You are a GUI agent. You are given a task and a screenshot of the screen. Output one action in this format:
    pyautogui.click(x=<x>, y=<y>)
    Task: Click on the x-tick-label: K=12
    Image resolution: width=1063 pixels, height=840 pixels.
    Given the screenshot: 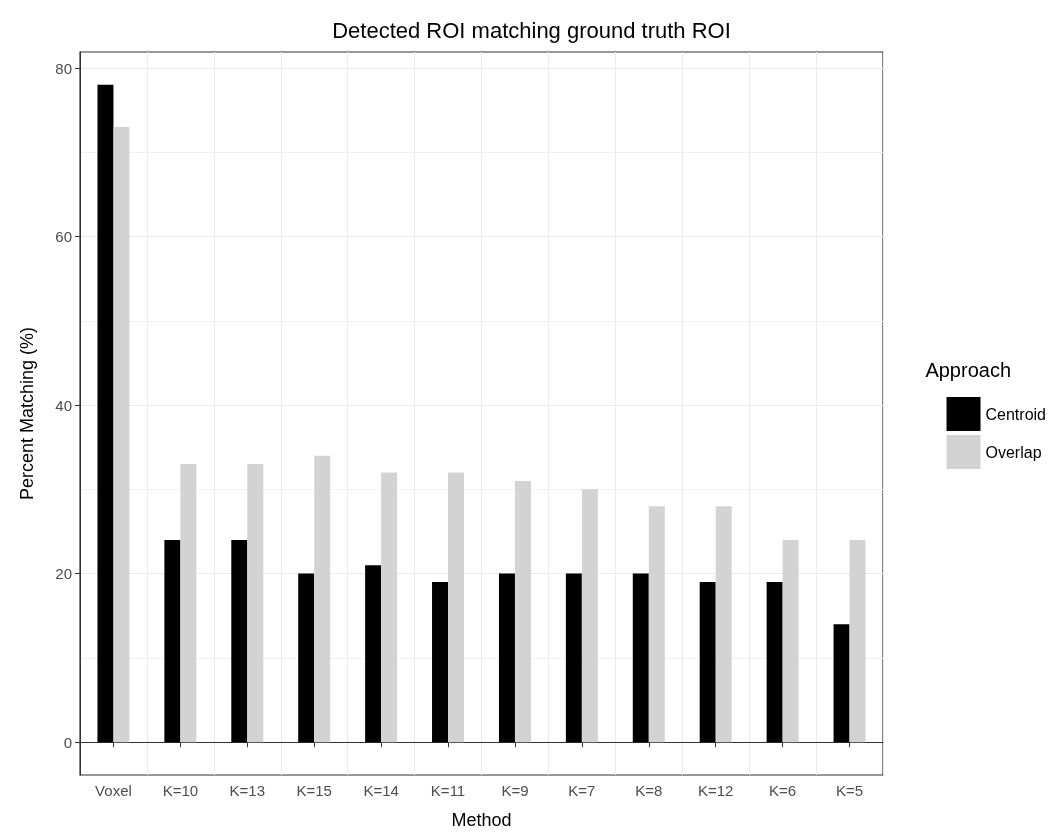 What is the action you would take?
    pyautogui.click(x=715, y=790)
    